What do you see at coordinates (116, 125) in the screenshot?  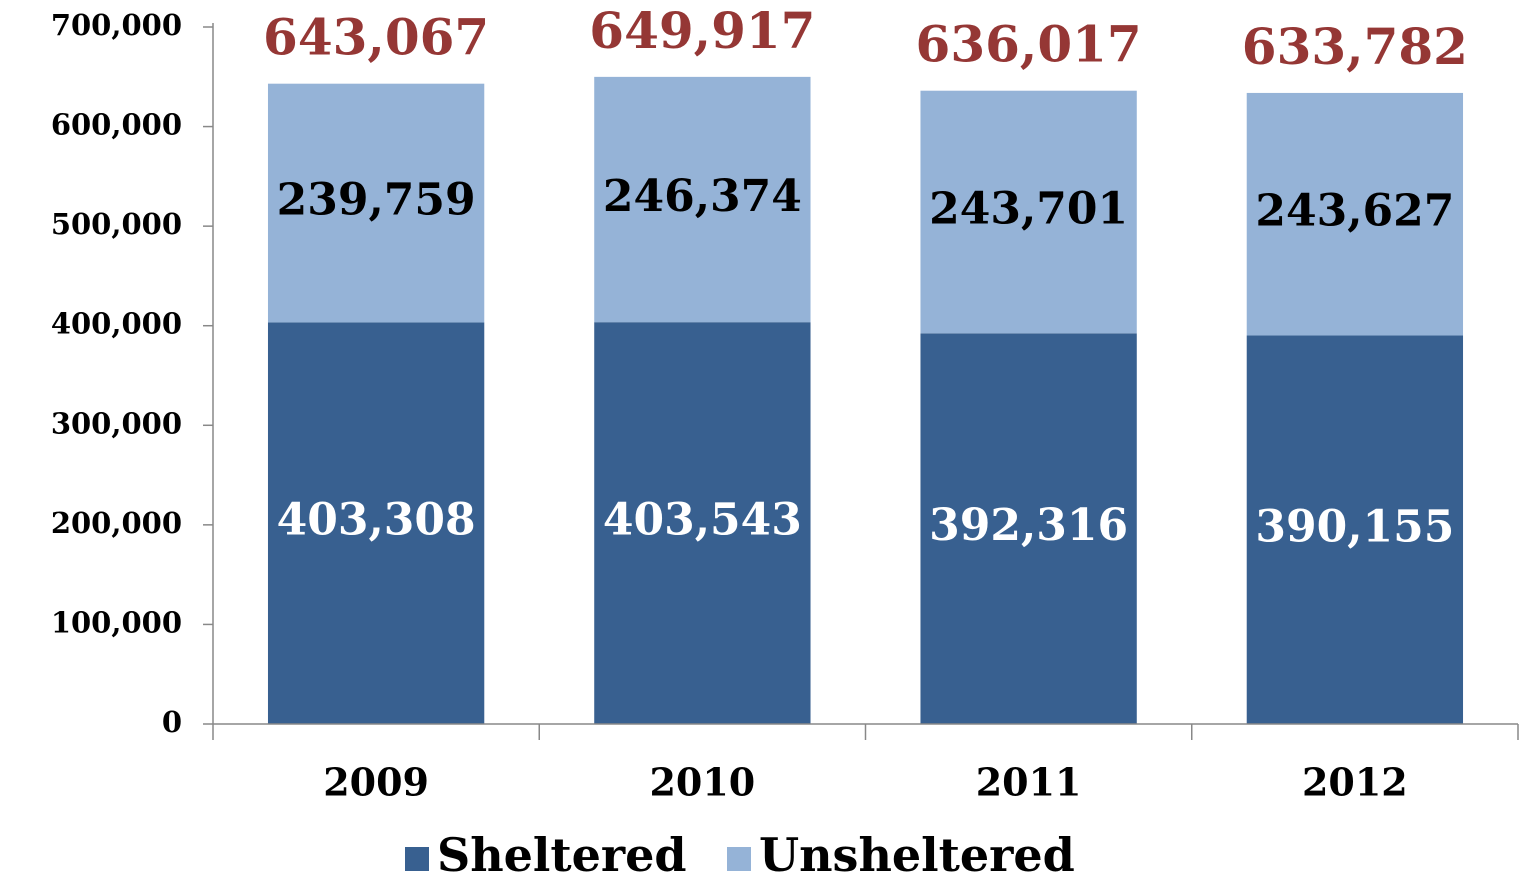 I see `y-tick-label: 600,000` at bounding box center [116, 125].